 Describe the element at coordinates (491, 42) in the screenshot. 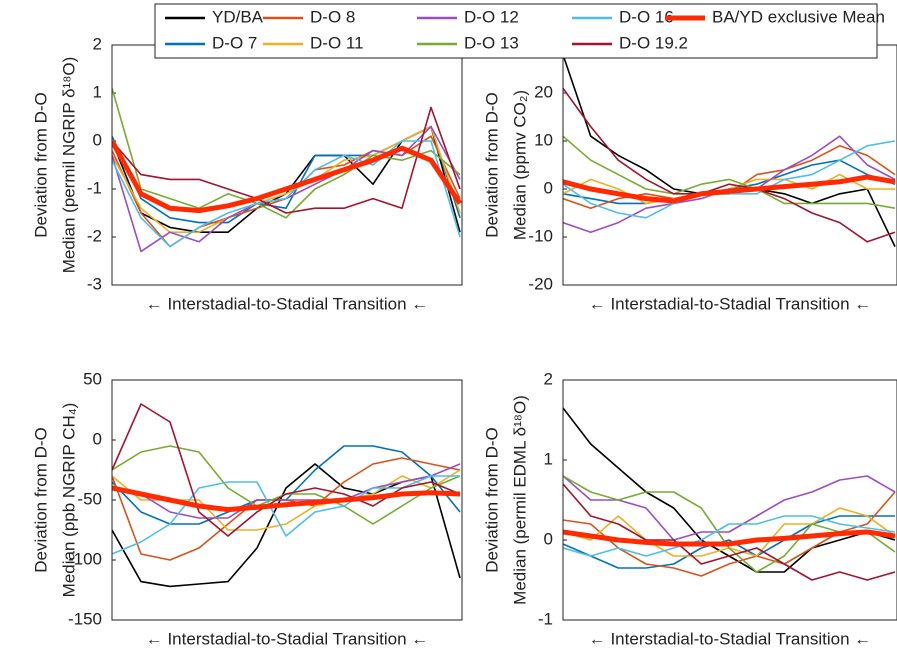

I see `legend-label: D-O 13` at that location.